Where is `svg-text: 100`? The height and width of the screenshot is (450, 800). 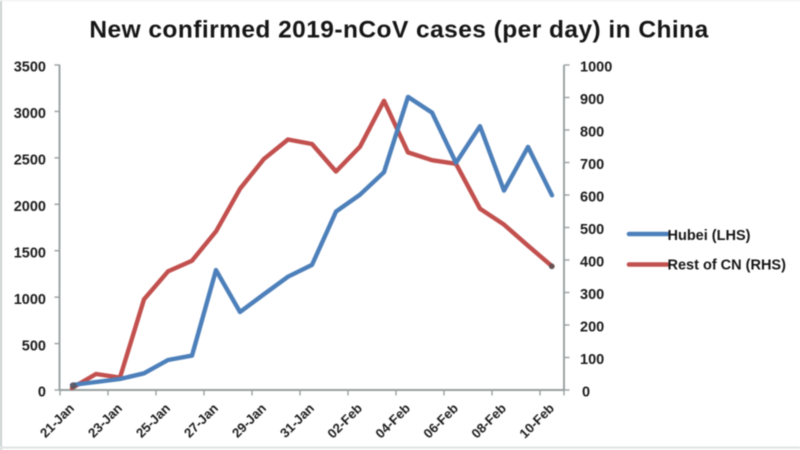 svg-text: 100 is located at coordinates (592, 360).